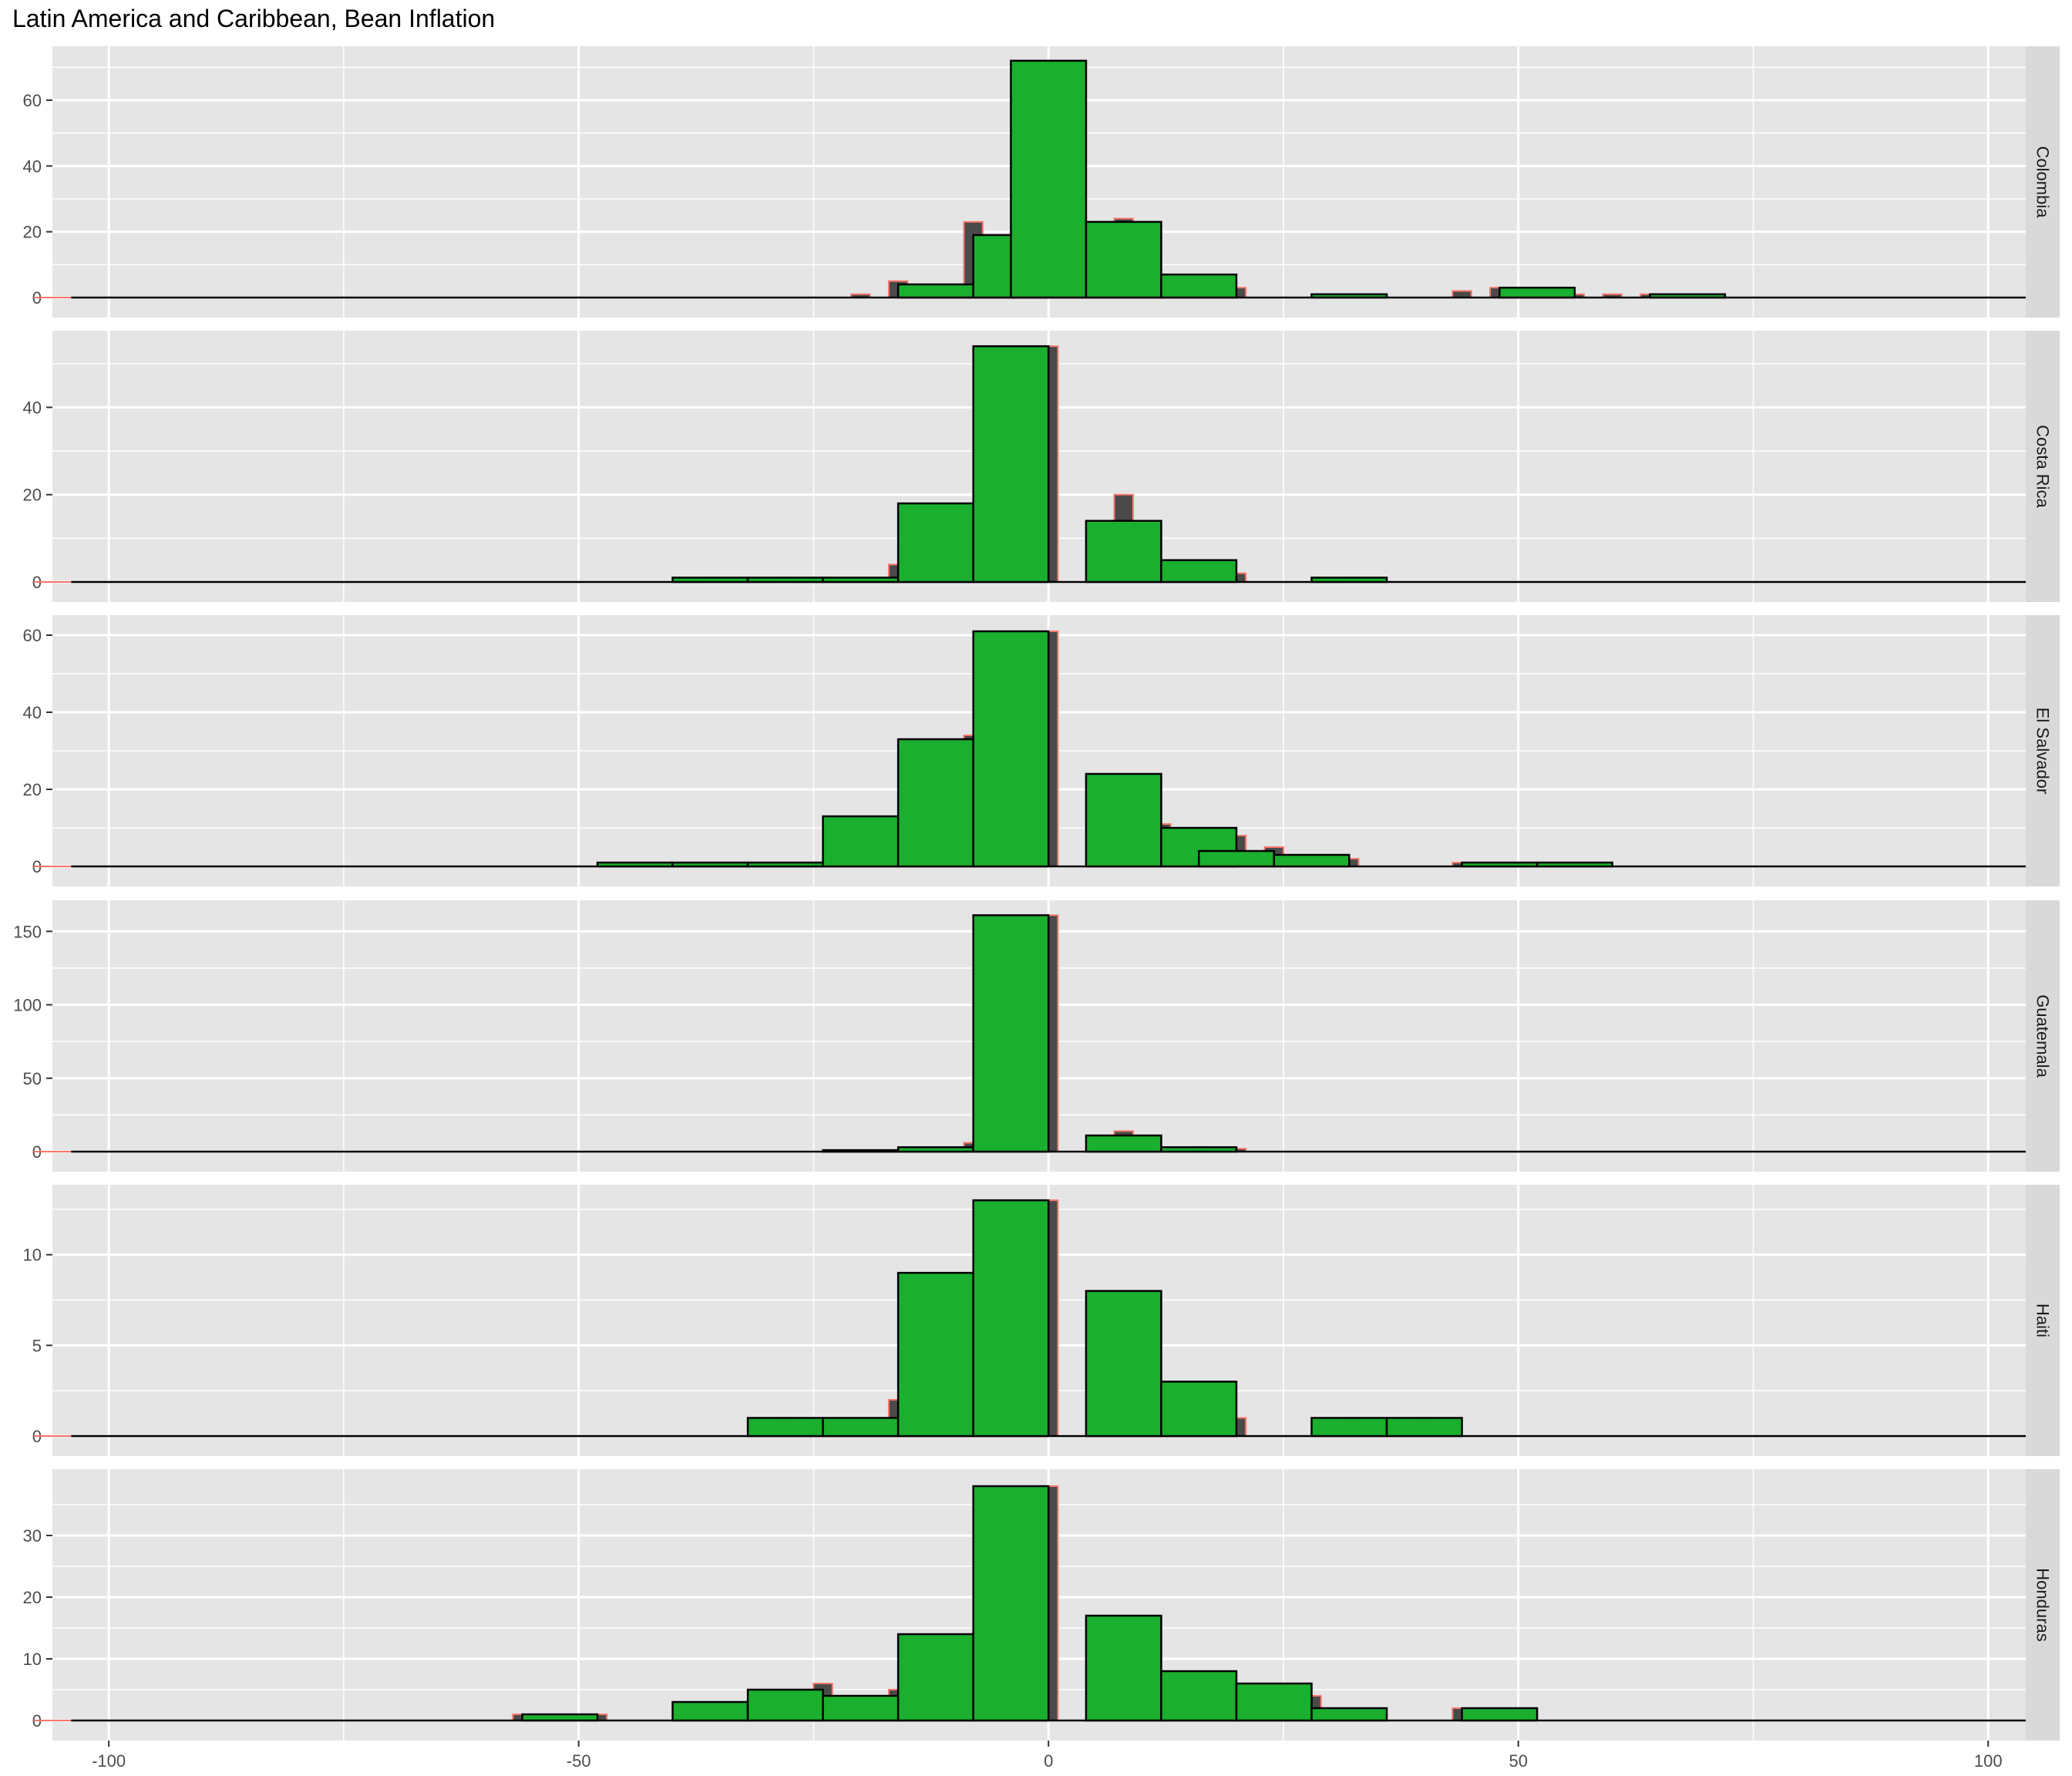 The height and width of the screenshot is (1776, 2072). I want to click on x-tick-label: 0, so click(1048, 1761).